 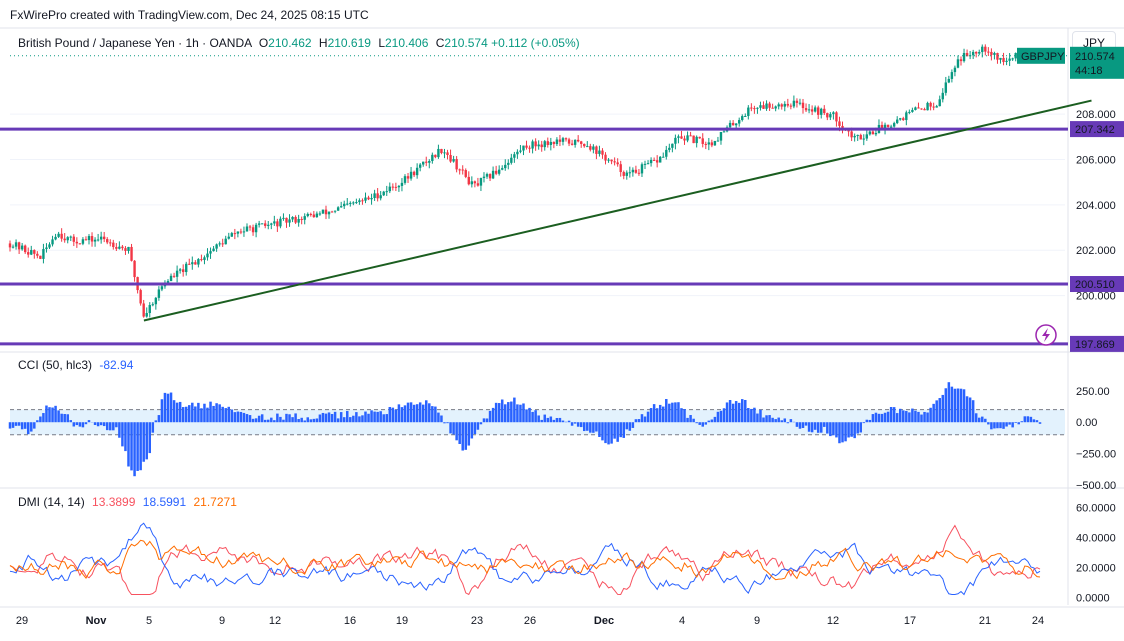 I want to click on cci-tick-label: 0.00, so click(x=1086, y=423).